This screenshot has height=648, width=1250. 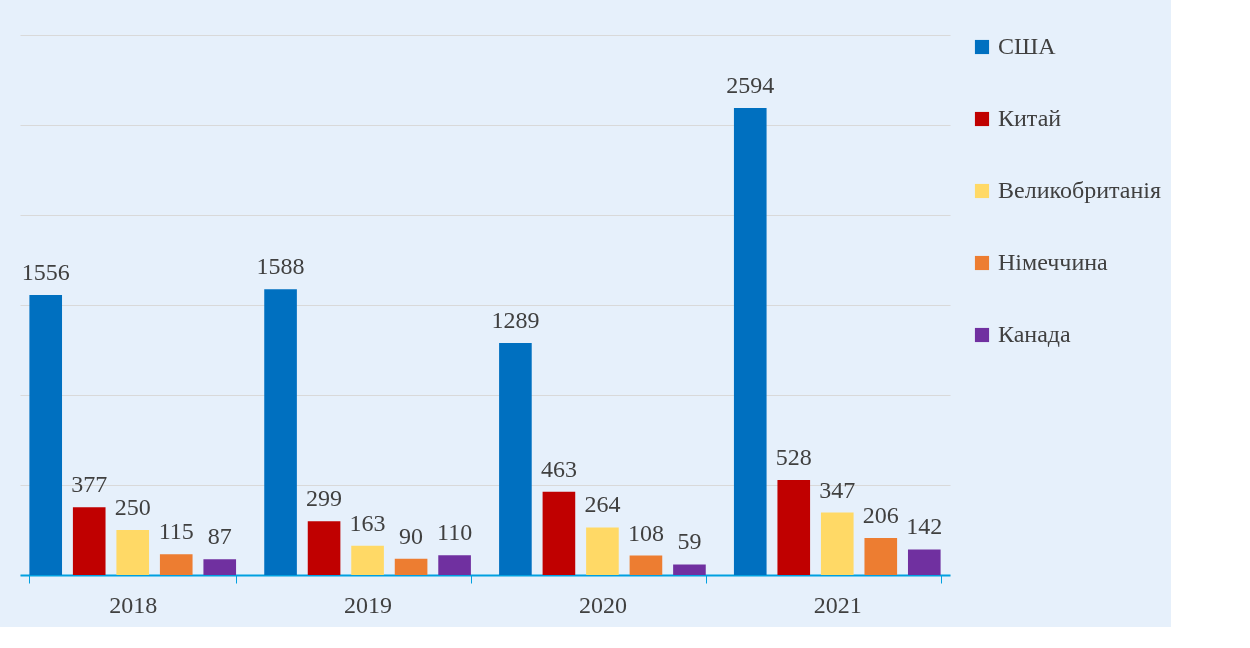 I want to click on x-tick-label: 2021, so click(x=837, y=604).